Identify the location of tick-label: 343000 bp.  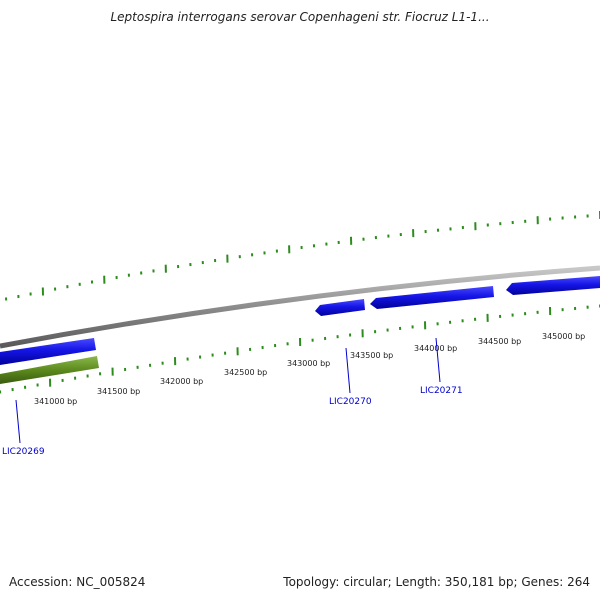
(308, 363).